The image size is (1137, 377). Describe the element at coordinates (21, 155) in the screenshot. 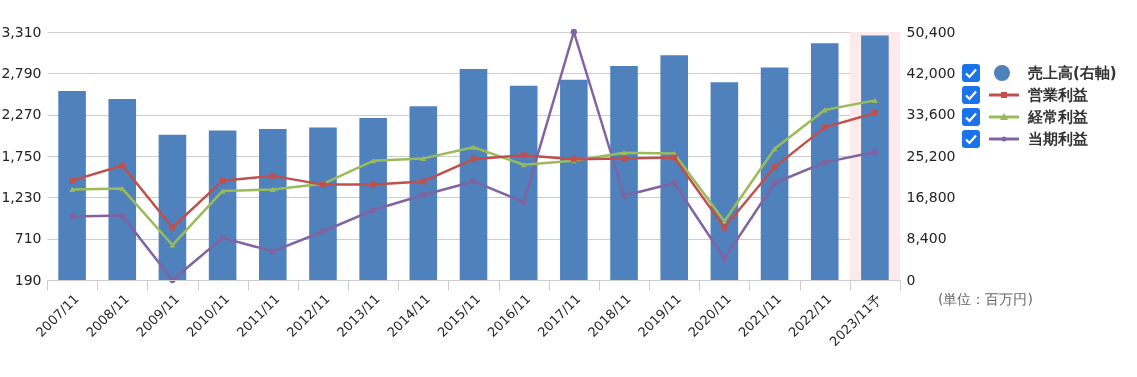

I see `y-tick-label: 1,750` at that location.